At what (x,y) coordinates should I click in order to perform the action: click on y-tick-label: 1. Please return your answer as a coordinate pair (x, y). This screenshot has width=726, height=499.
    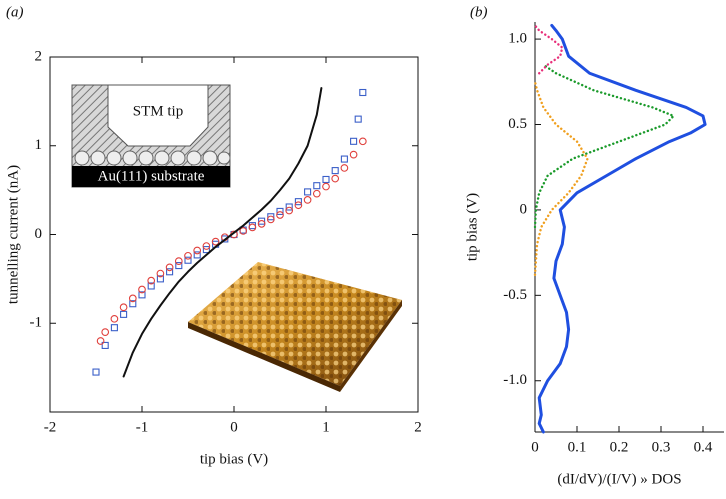
    Looking at the image, I should click on (39, 145).